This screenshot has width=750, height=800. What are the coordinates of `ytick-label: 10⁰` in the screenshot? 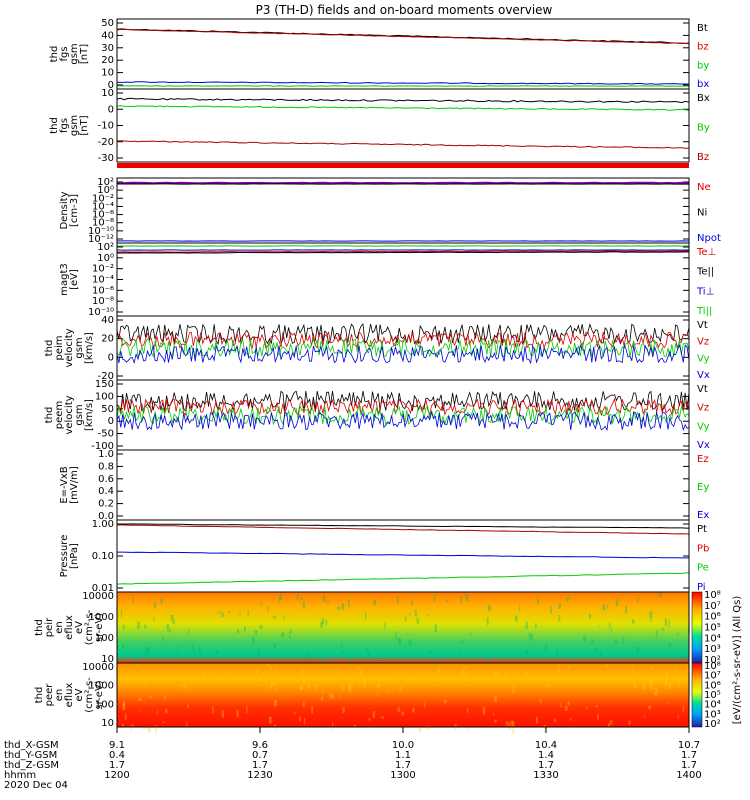 It's located at (105, 258).